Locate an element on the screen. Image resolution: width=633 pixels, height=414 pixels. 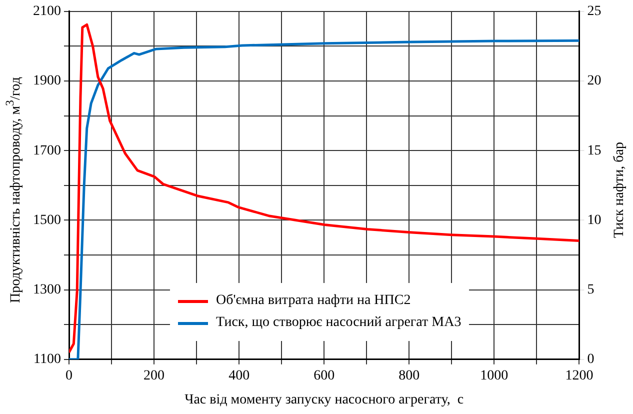
x-tick-label: 200 is located at coordinates (154, 376).